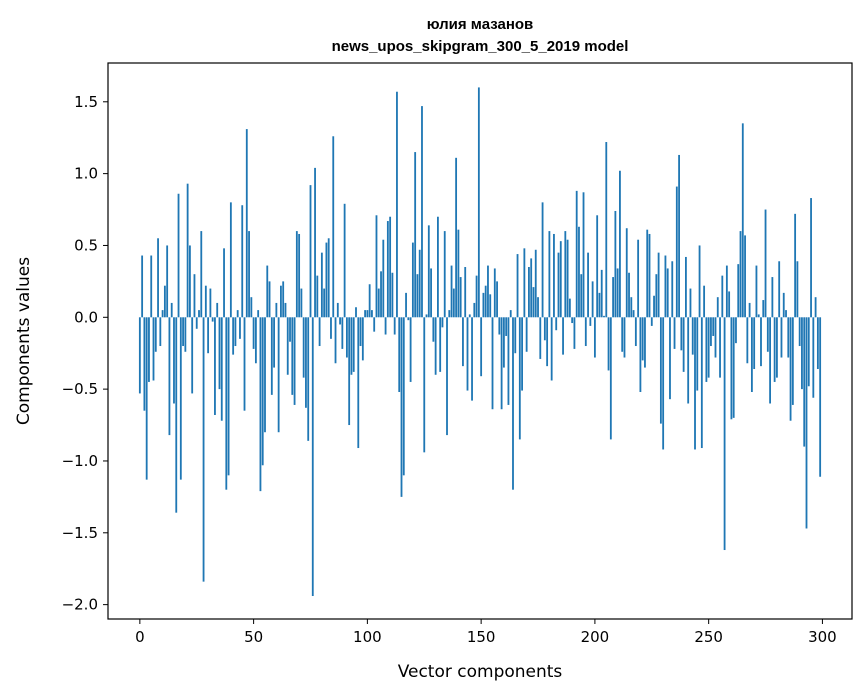  I want to click on x-tick-label: 100, so click(367, 637).